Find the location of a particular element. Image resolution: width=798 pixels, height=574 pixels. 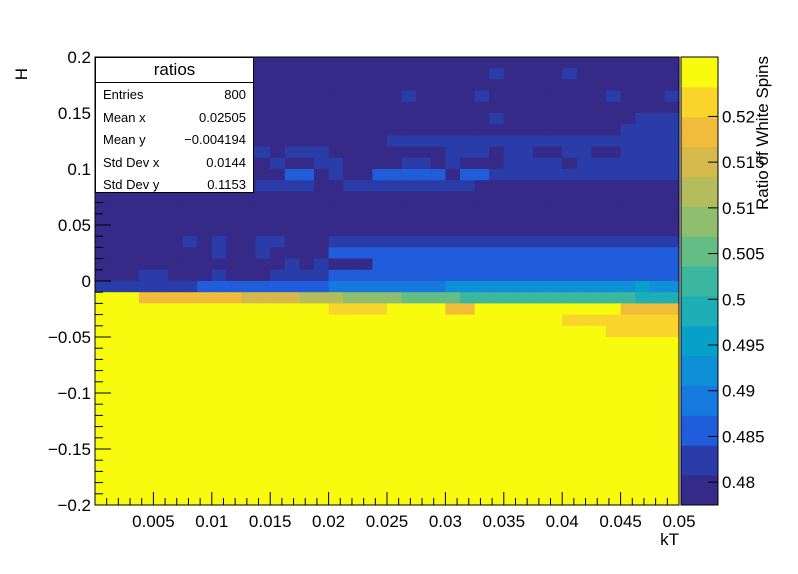

color-scale-tick-label: 0.52 is located at coordinates (738, 116).